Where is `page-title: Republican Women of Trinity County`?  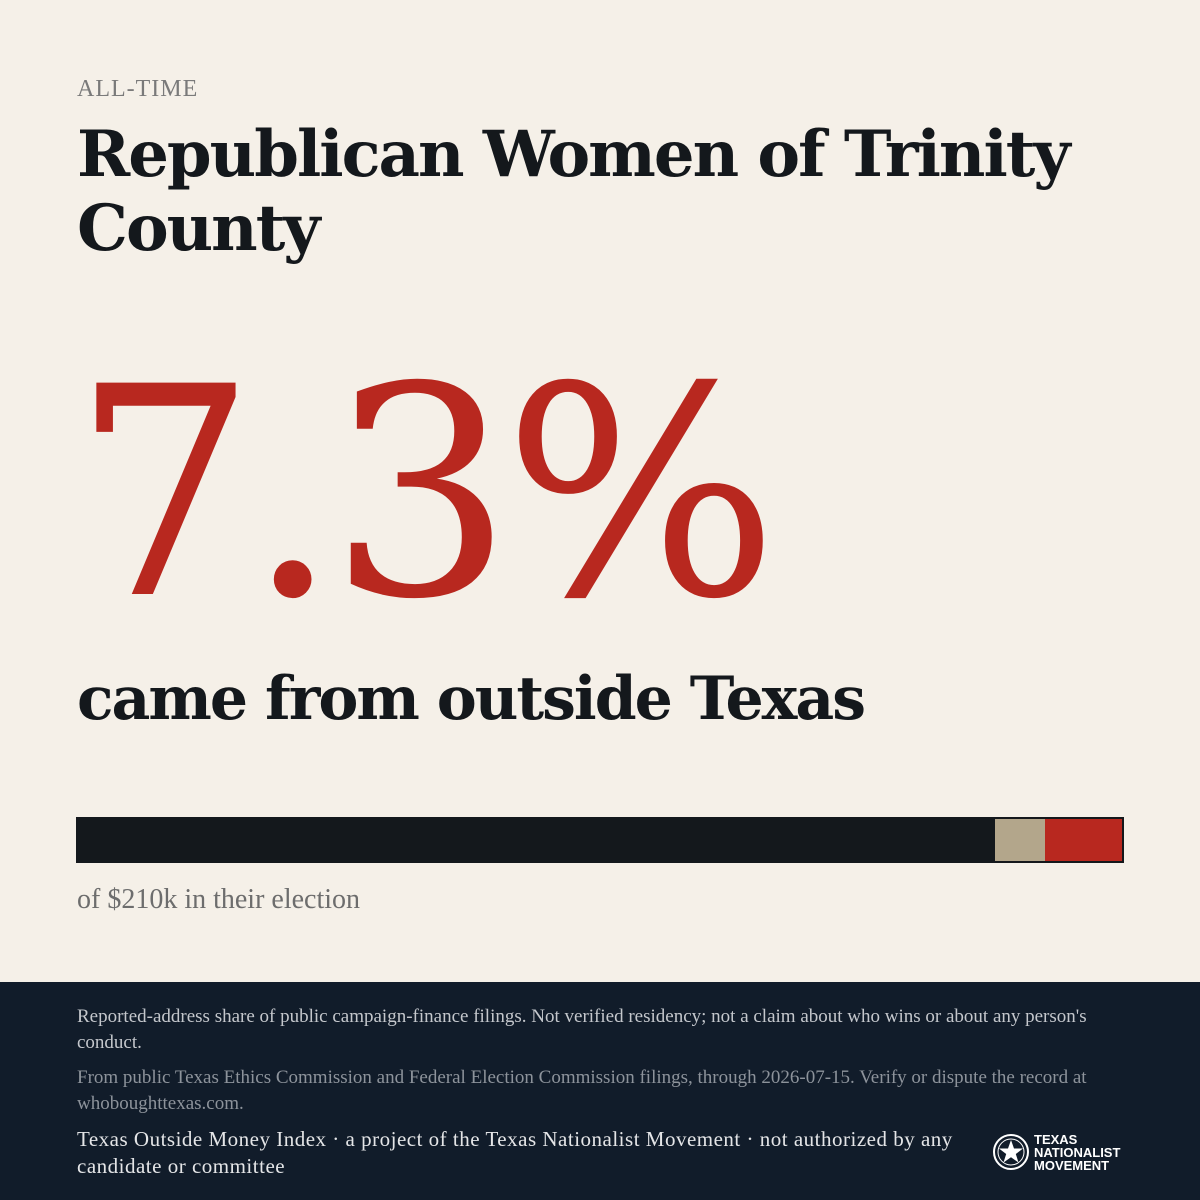
page-title: Republican Women of Trinity County is located at coordinates (574, 191).